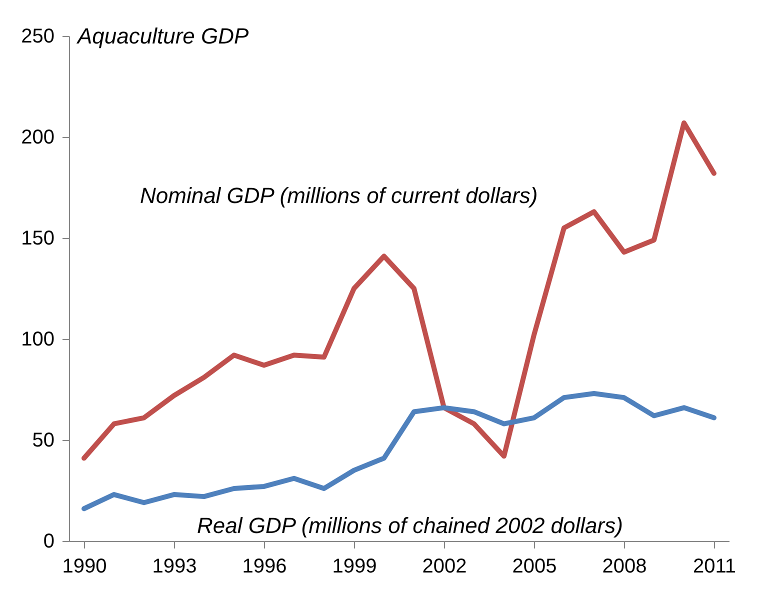  Describe the element at coordinates (264, 567) in the screenshot. I see `x-tick-label: 1996` at that location.